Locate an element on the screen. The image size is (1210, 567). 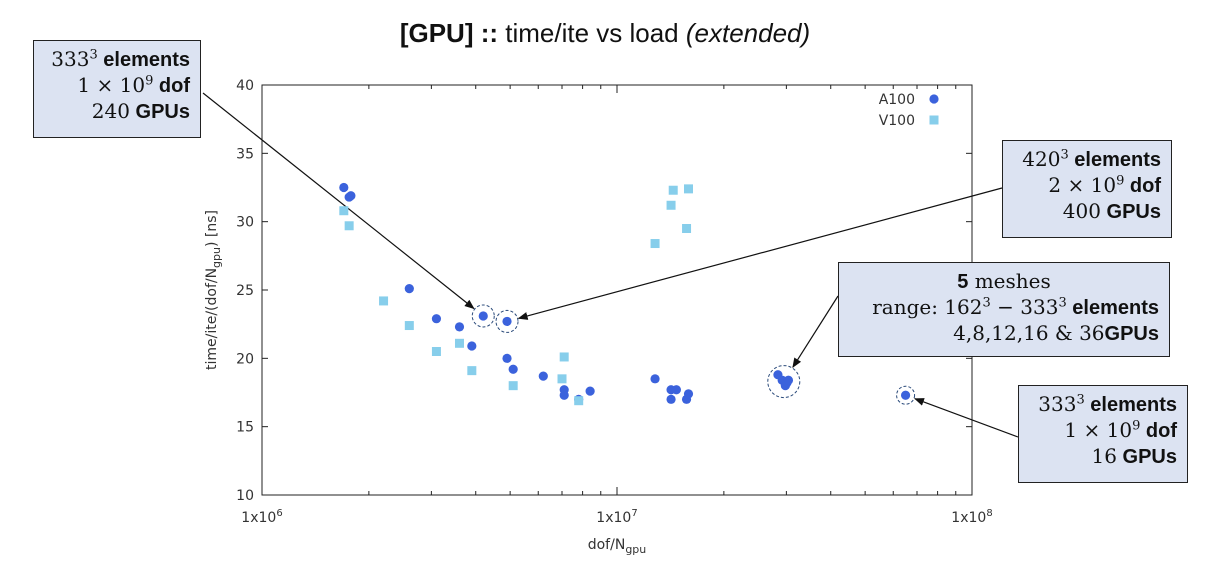
callout-a4-line-1: 3333 elements is located at coordinates (1107, 404).